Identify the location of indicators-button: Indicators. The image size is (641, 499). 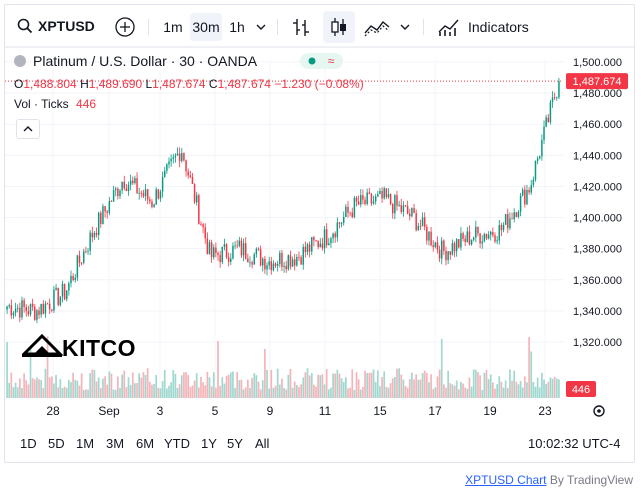
(483, 27).